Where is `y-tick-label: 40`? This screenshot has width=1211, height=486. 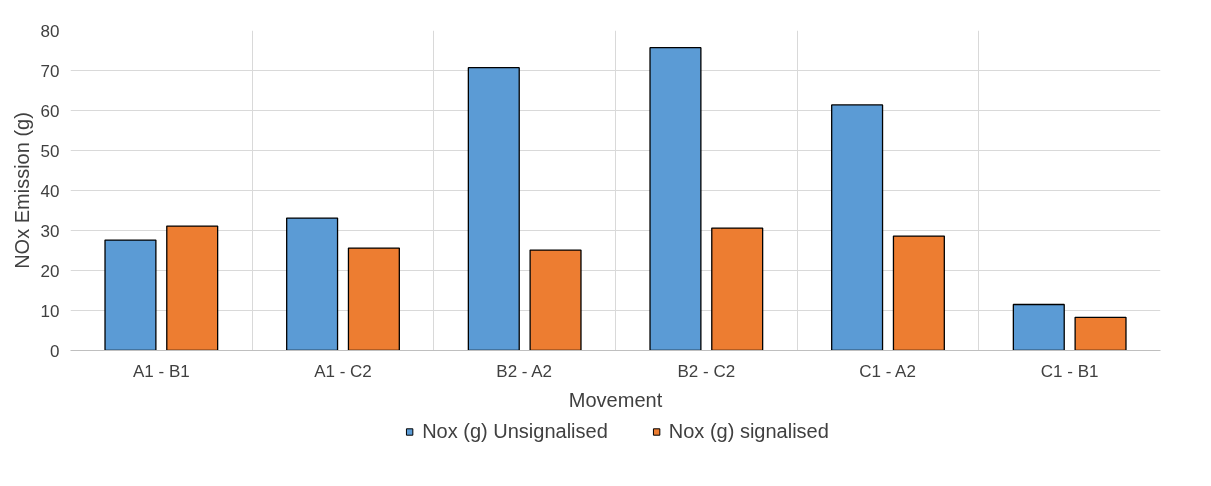
y-tick-label: 40 is located at coordinates (50, 191).